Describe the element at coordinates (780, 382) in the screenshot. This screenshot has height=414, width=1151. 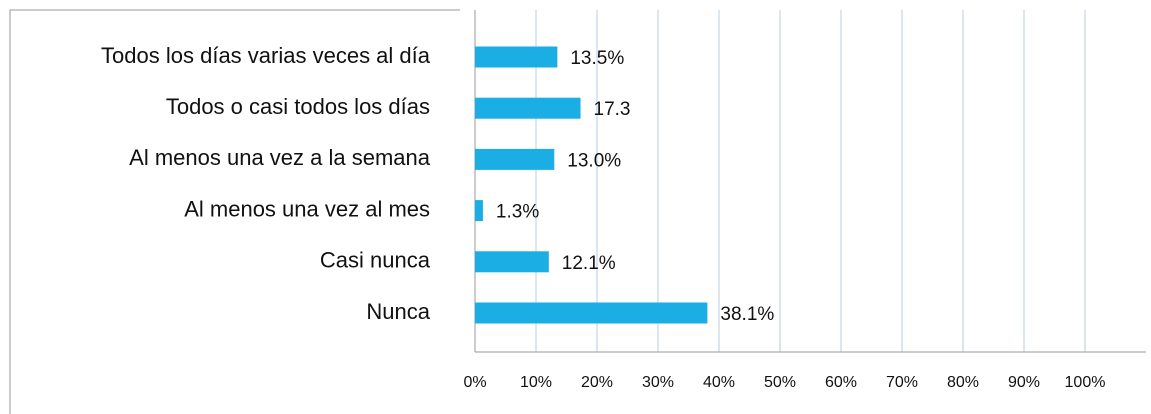
I see `x-tick-label: 50%` at that location.